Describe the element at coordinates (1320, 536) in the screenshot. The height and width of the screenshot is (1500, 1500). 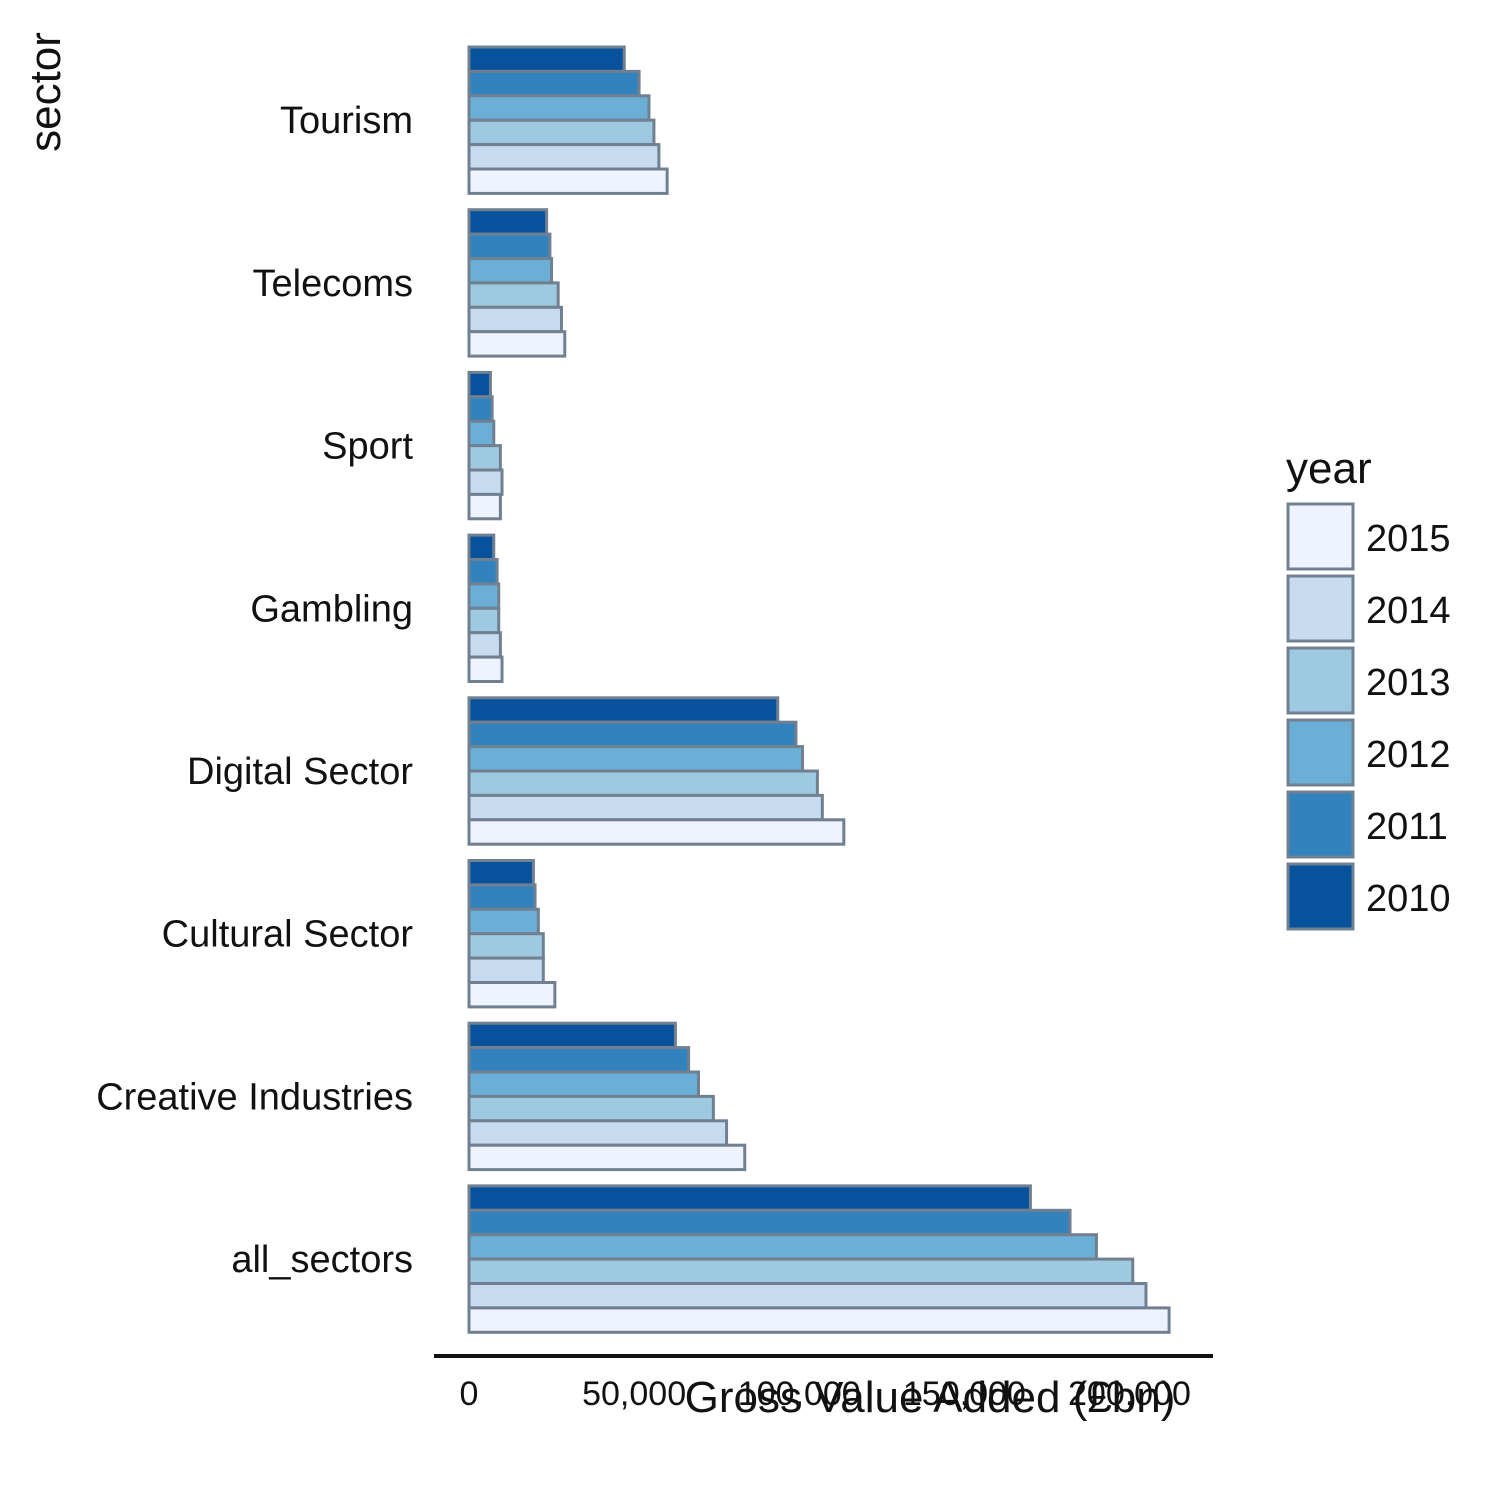
I see `legend-swatch-2015` at that location.